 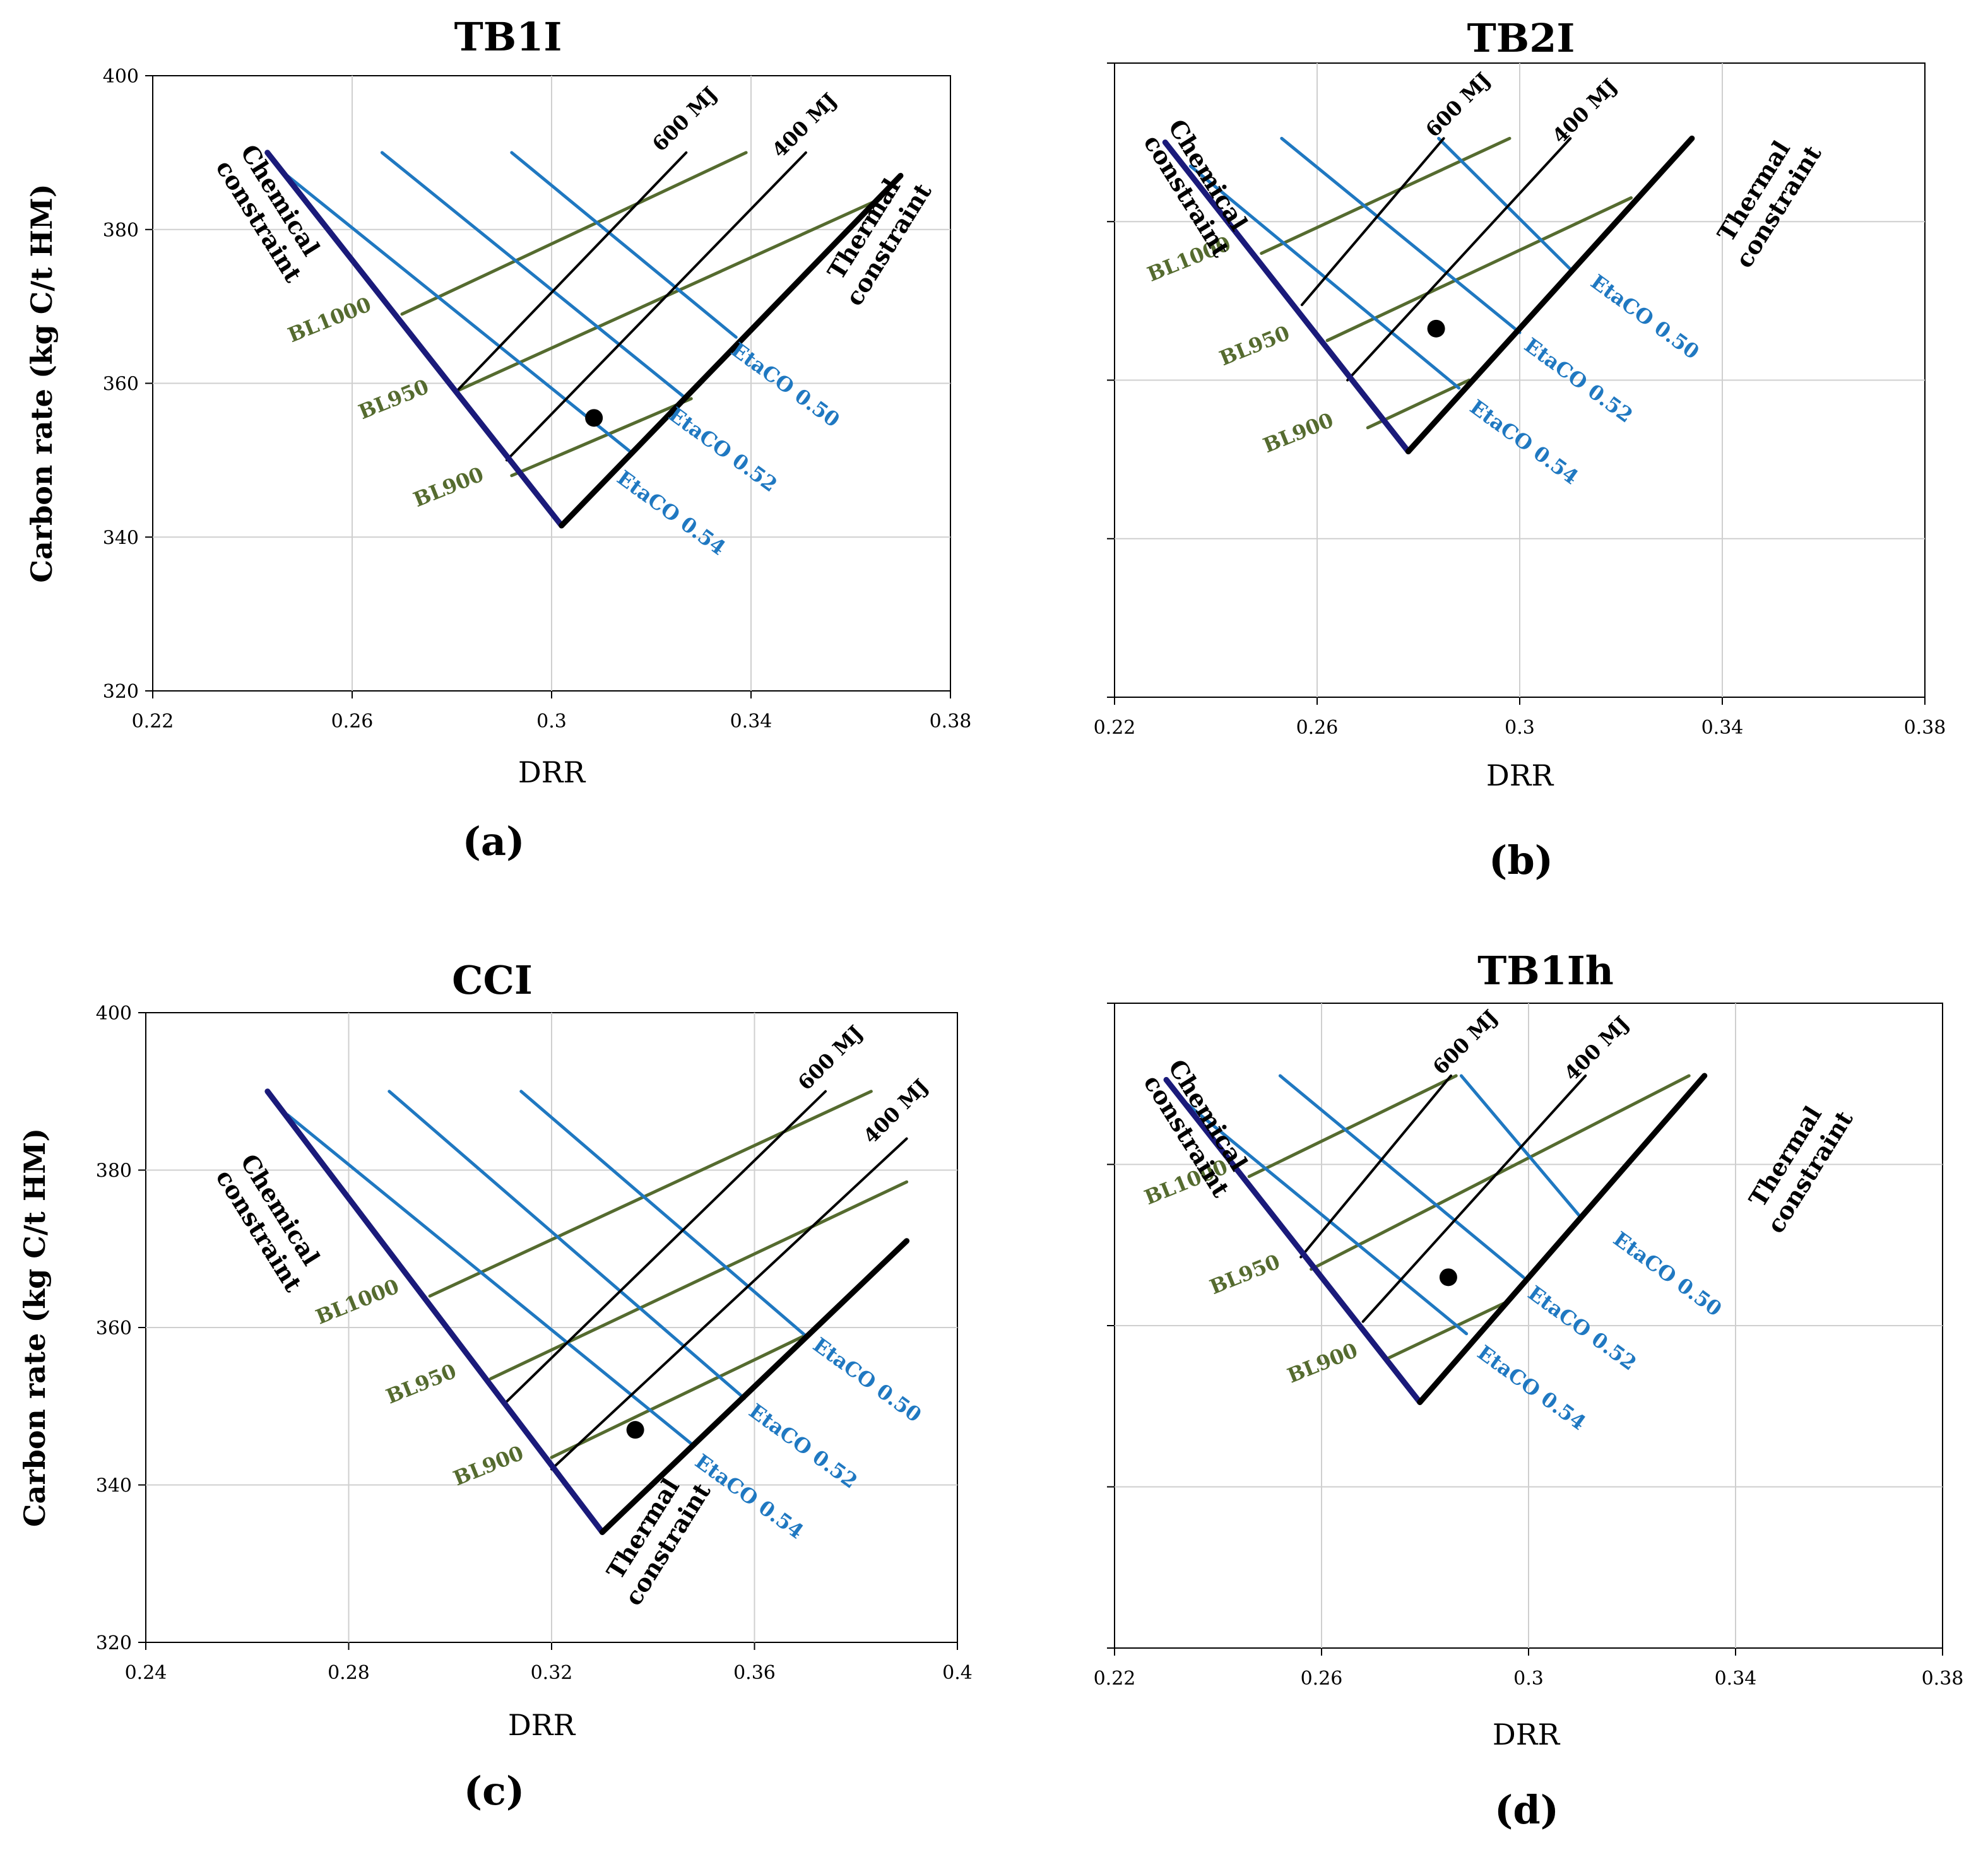 What do you see at coordinates (552, 1673) in the screenshot?
I see `x-tick-label: 0.32` at bounding box center [552, 1673].